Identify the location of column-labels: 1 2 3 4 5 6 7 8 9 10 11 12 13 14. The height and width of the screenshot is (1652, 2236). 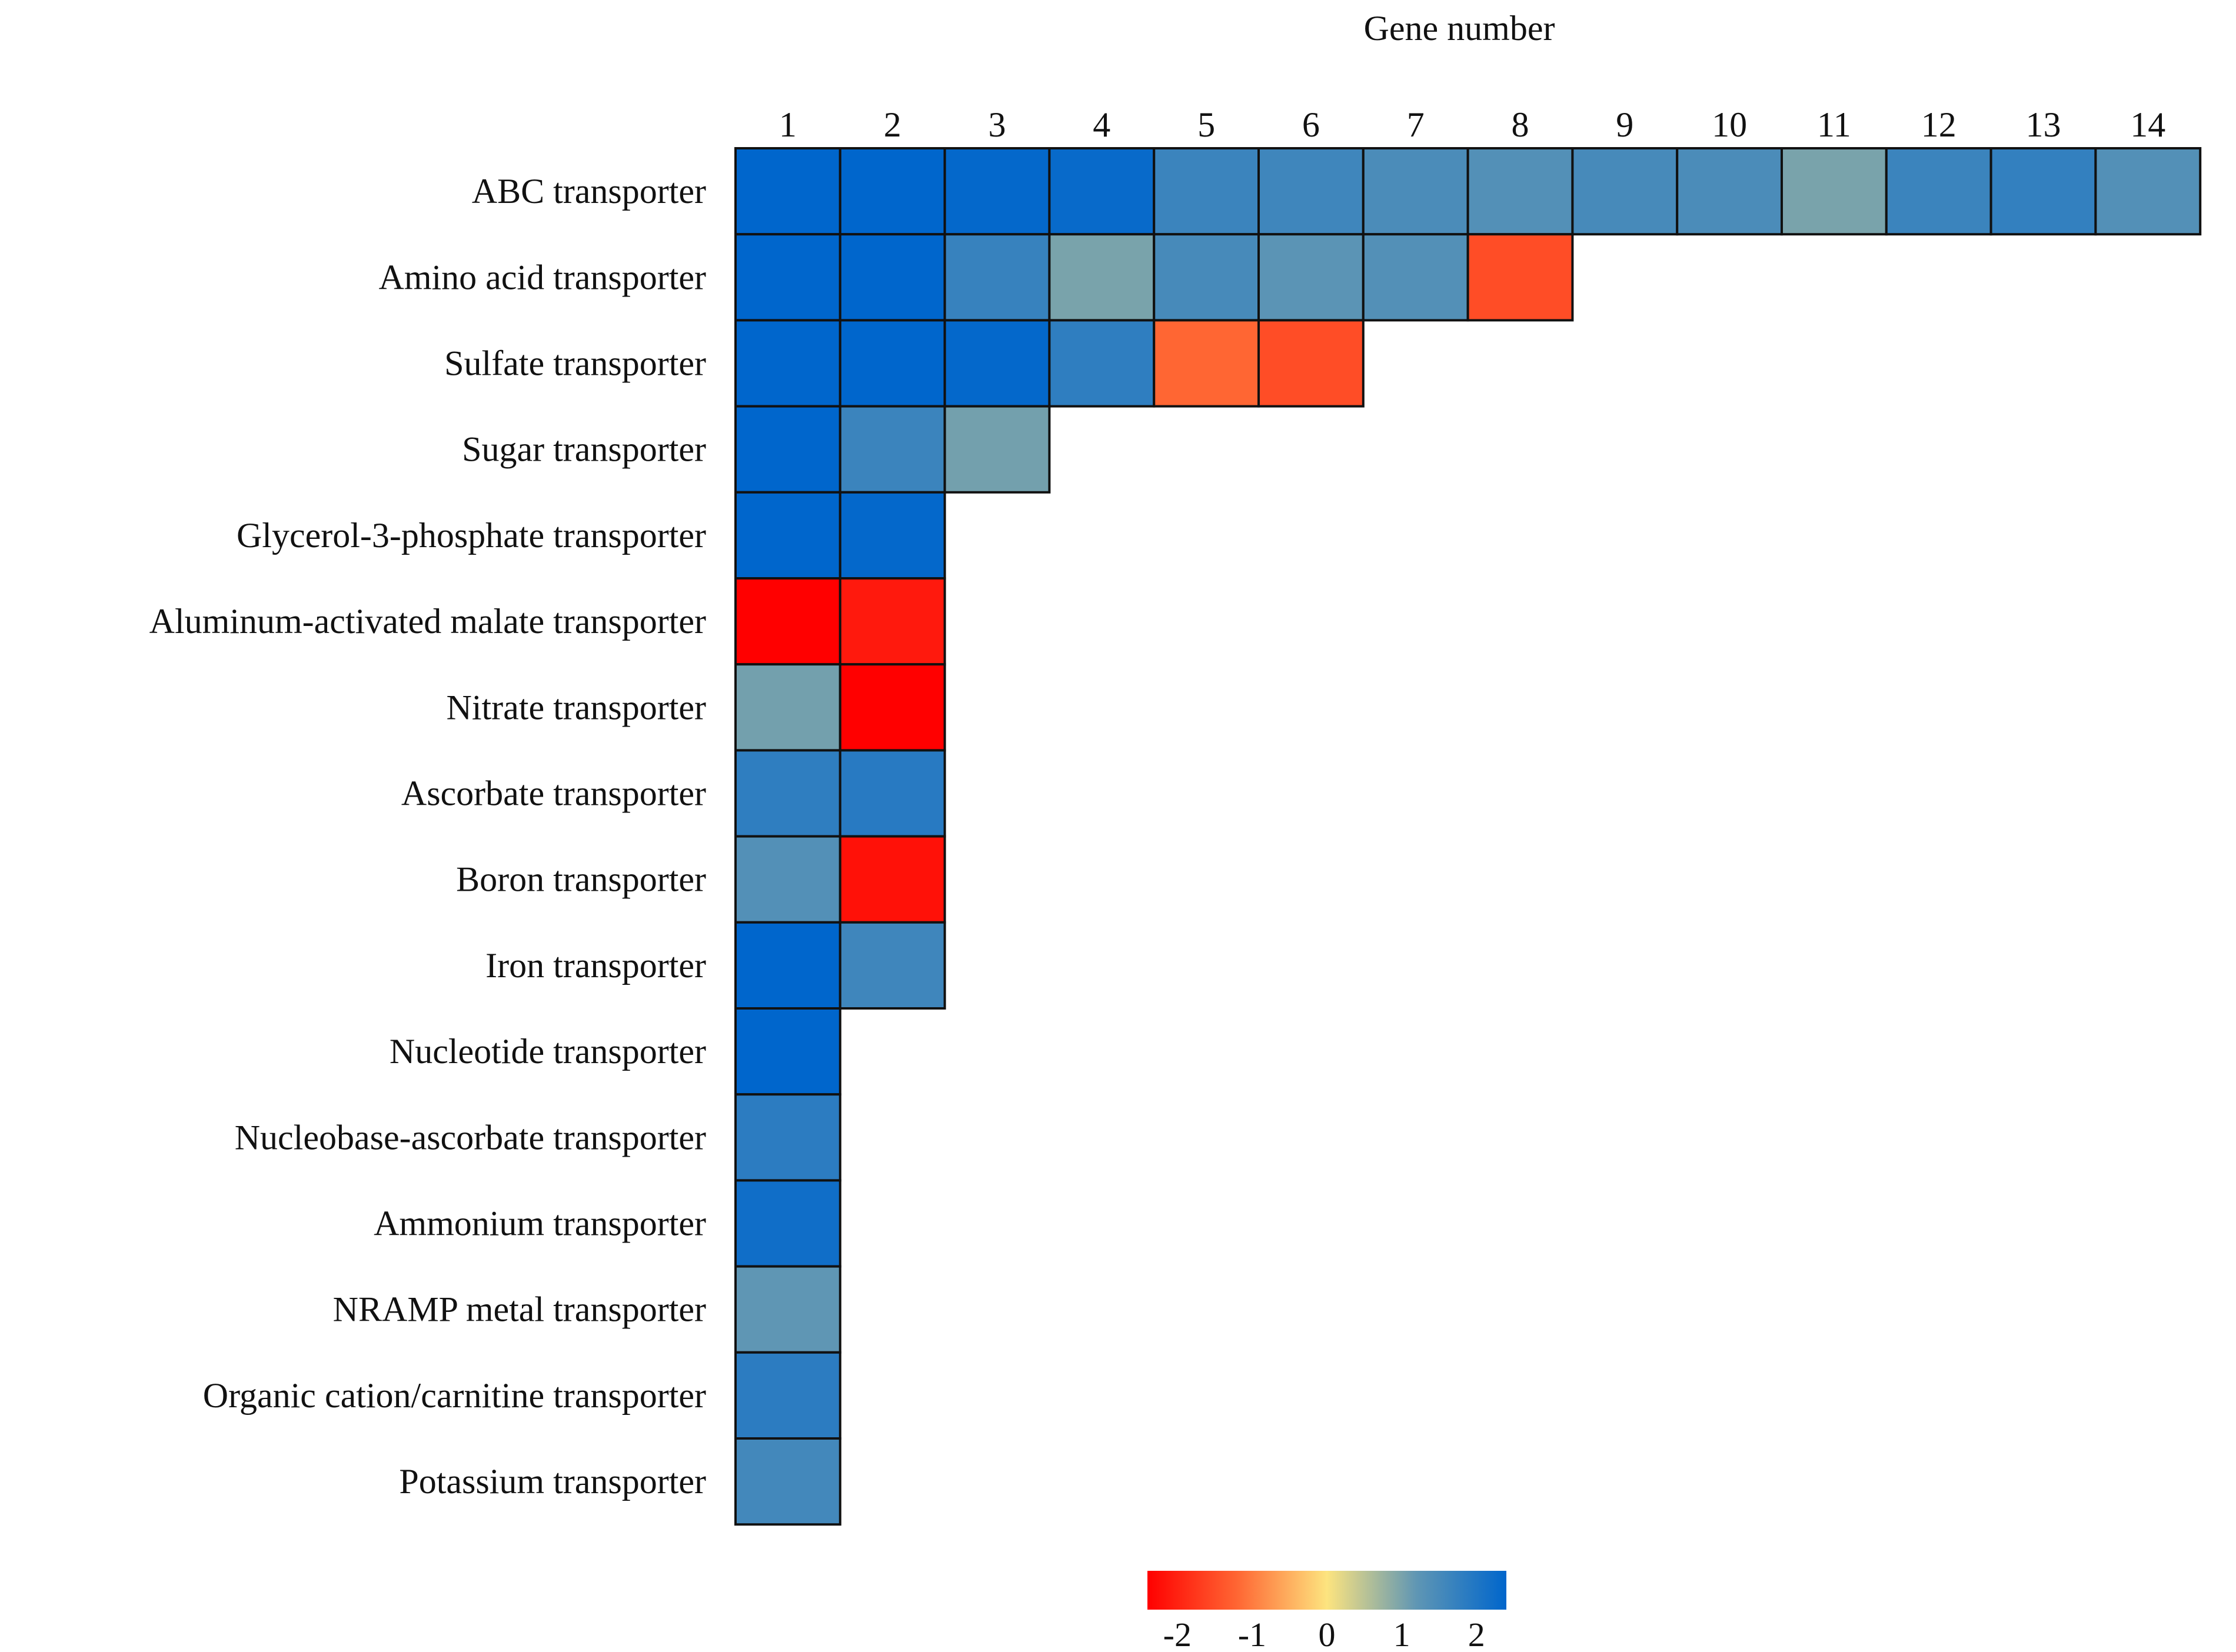
(1472, 124).